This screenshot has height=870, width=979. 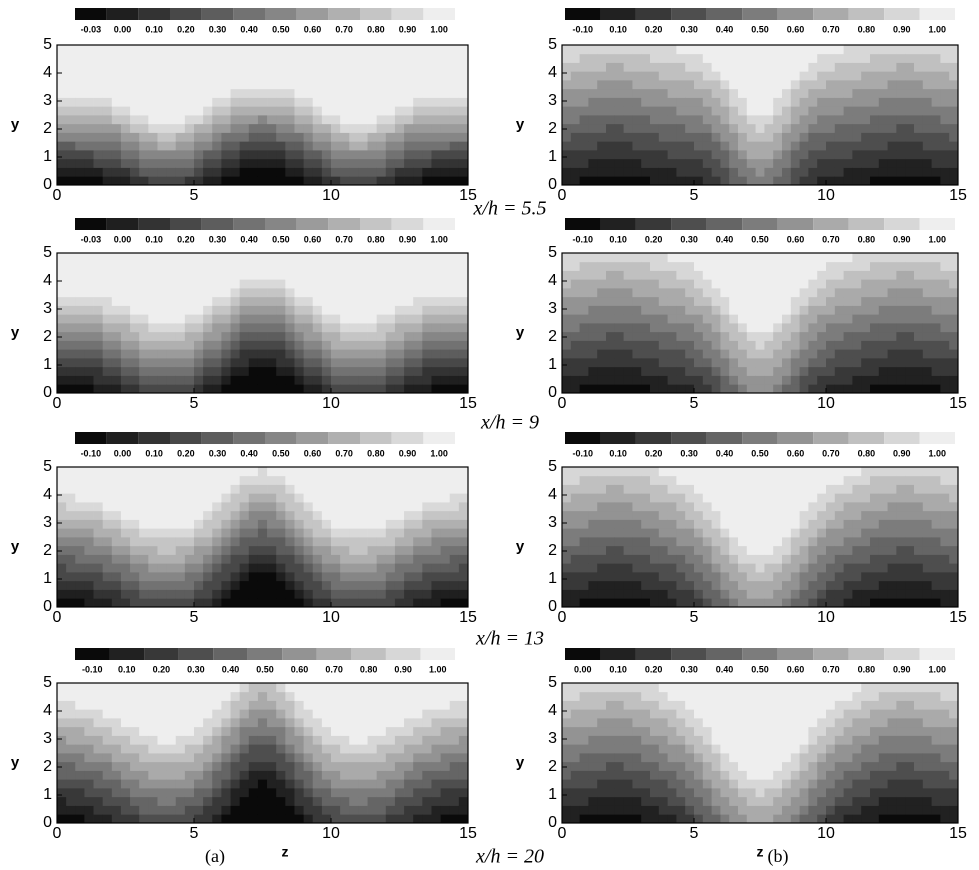 I want to click on colorbar-label: 0.50, so click(x=760, y=239).